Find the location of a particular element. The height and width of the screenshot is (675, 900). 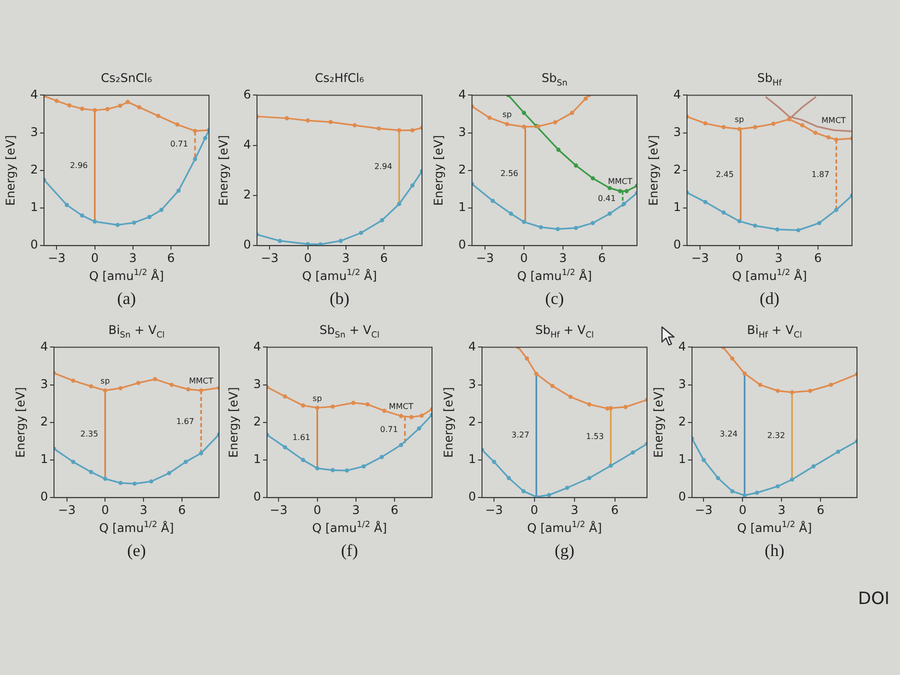

chart-title: Sb$_{Hf}$ + V$_{Cl}$ is located at coordinates (564, 331).